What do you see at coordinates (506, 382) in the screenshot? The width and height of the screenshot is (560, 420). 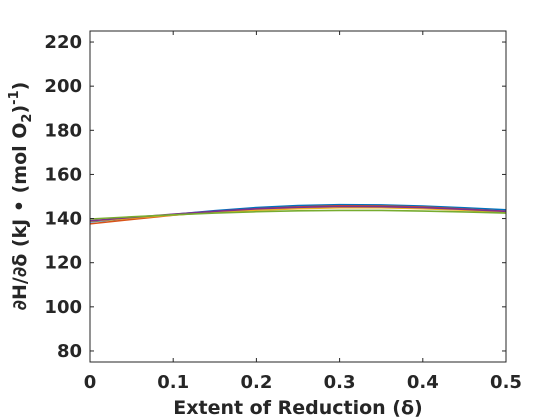 I see `x-tick-label: 0.5` at bounding box center [506, 382].